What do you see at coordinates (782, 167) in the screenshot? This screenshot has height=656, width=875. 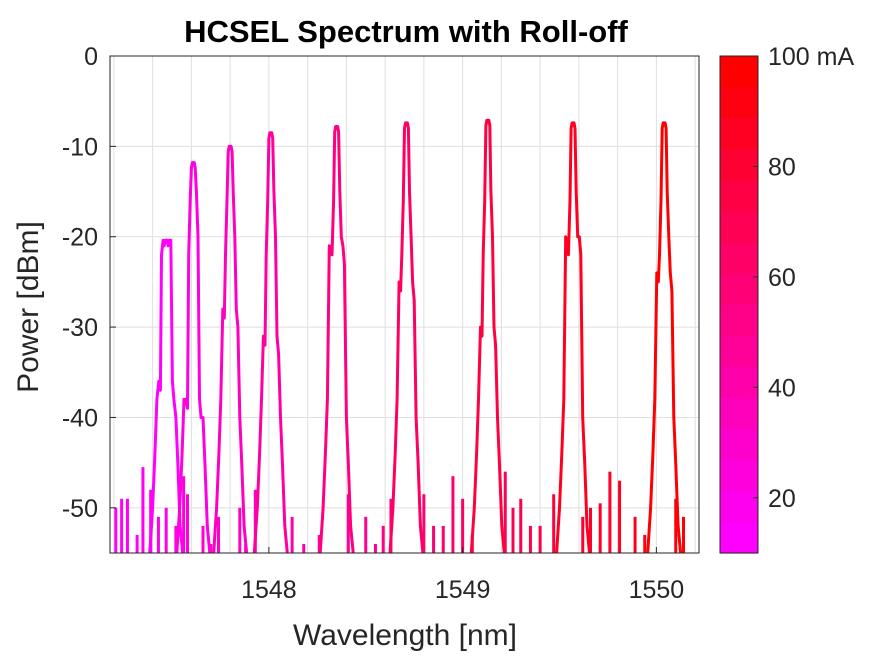 I see `colorbar-tick-label: 80` at bounding box center [782, 167].